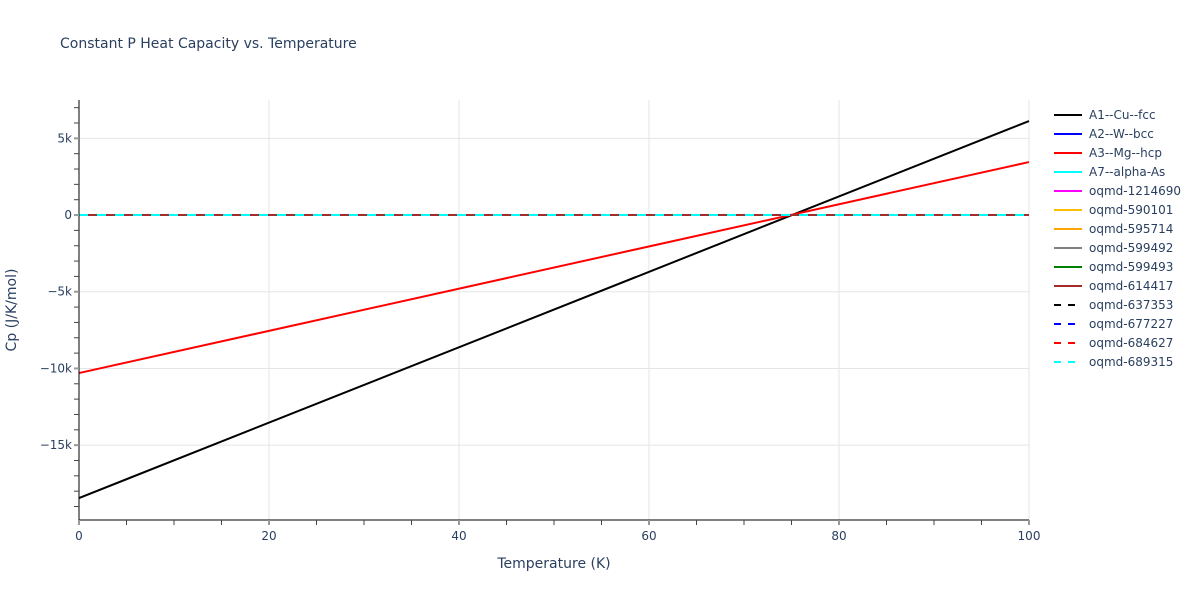 Image resolution: width=1200 pixels, height=600 pixels. I want to click on legend-label: A1--Cu--fcc, so click(1122, 114).